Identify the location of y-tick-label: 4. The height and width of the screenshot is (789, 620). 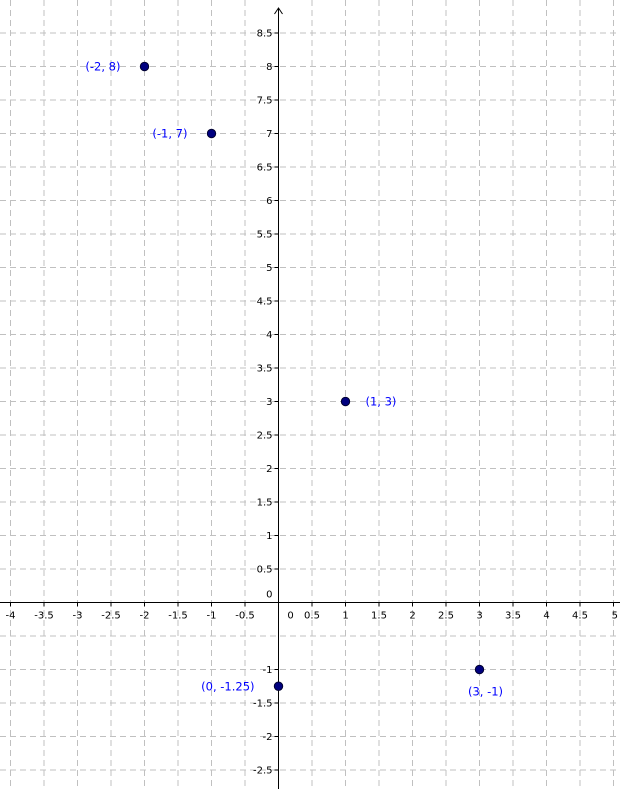
(269, 335).